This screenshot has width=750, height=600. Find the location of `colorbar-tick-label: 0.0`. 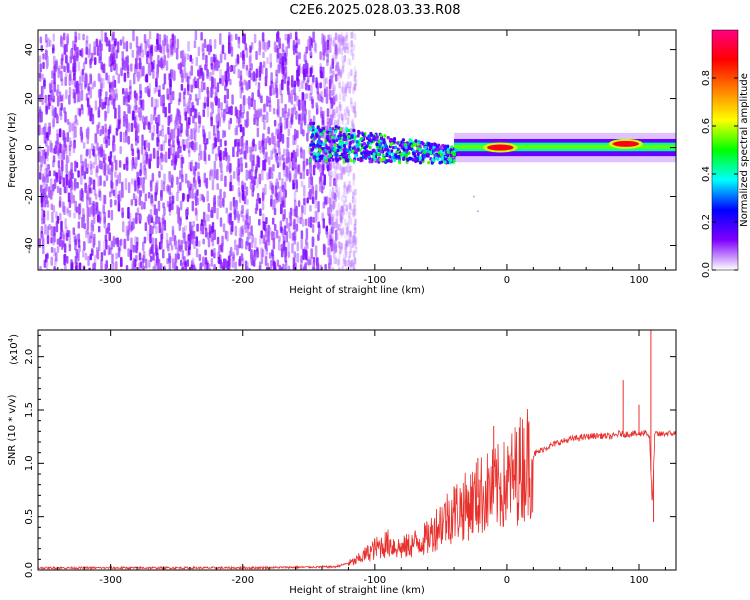

colorbar-tick-label: 0.0 is located at coordinates (706, 270).